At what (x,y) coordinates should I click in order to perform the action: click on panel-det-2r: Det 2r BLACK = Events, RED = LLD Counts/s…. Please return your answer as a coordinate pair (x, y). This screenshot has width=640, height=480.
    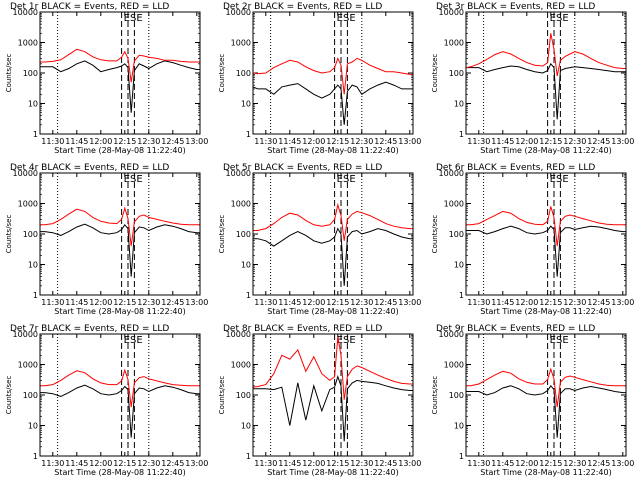
    Looking at the image, I should click on (319, 78).